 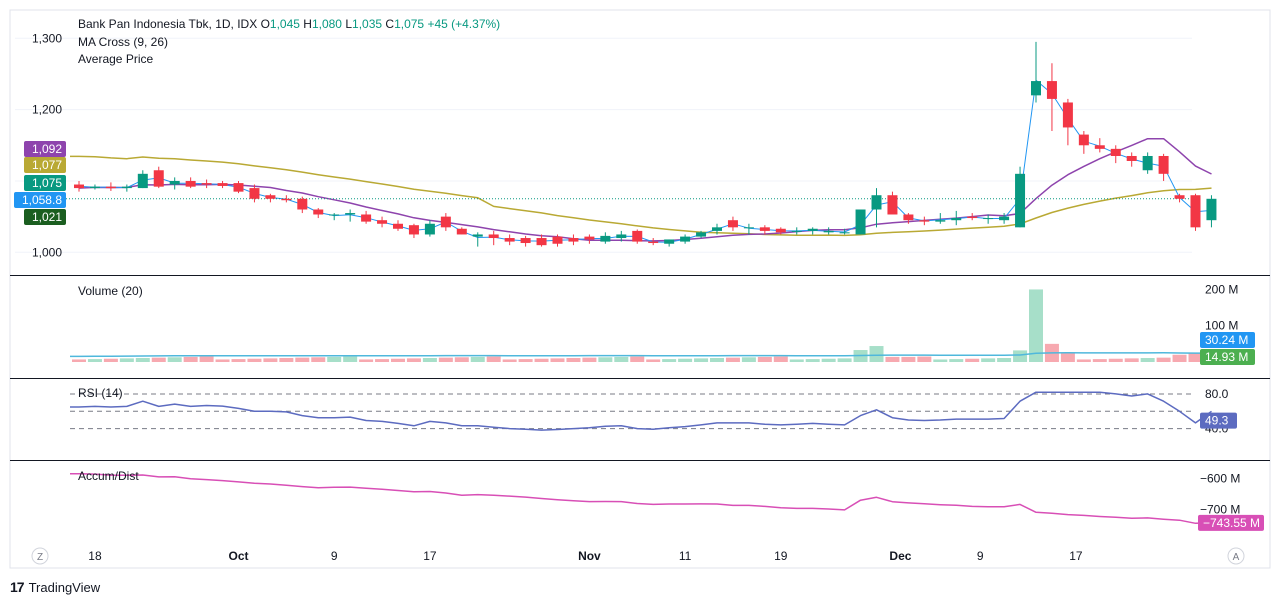 I want to click on legend-low-value: 1,035, so click(x=368, y=24).